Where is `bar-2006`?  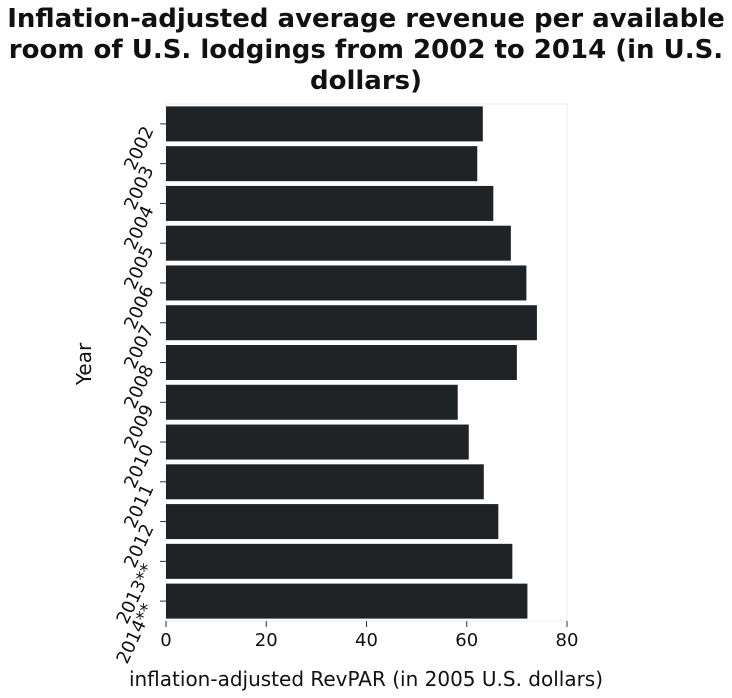
bar-2006 is located at coordinates (346, 283).